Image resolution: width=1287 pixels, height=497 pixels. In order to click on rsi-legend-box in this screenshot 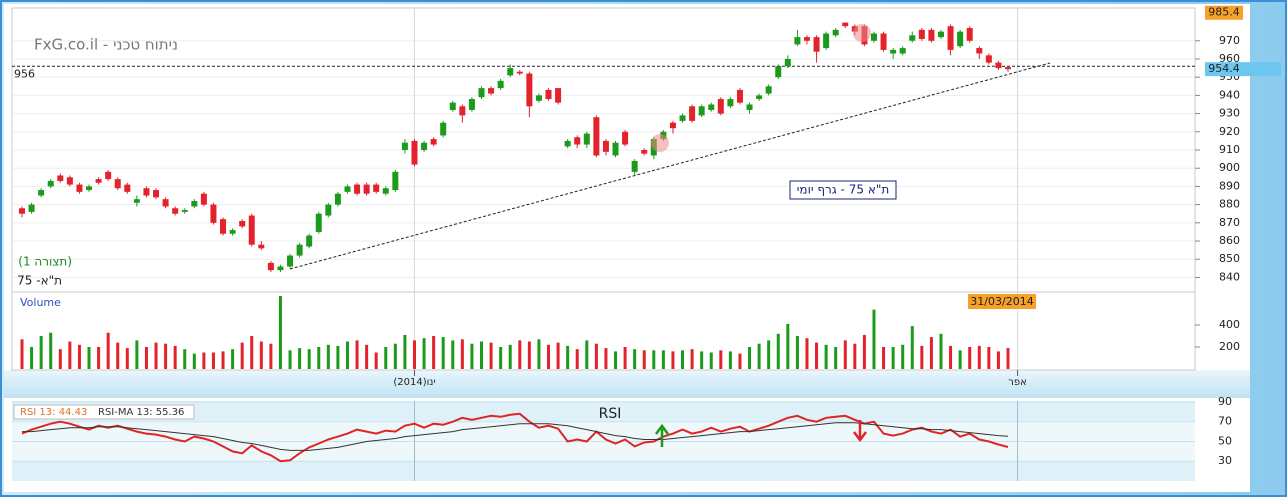, I will do `click(104, 412)`.